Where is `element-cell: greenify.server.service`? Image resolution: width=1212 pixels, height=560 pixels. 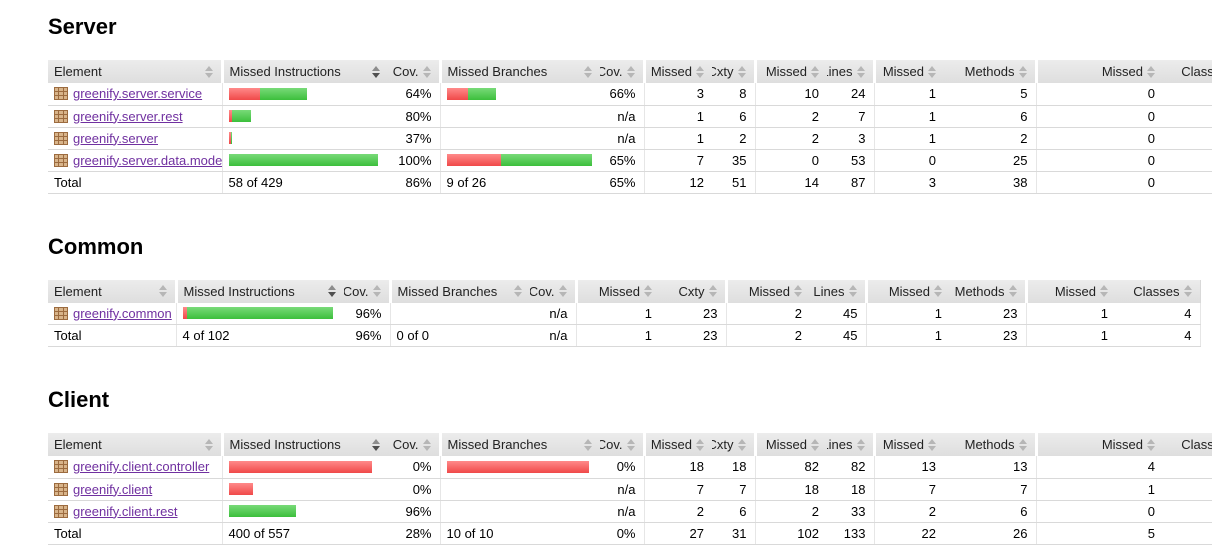 element-cell: greenify.server.service is located at coordinates (135, 94).